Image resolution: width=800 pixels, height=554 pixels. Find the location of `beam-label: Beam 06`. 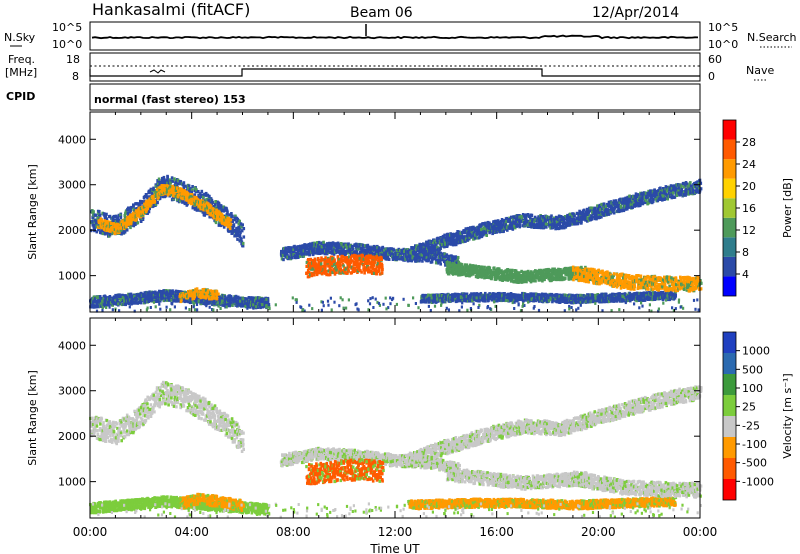

beam-label: Beam 06 is located at coordinates (381, 13).